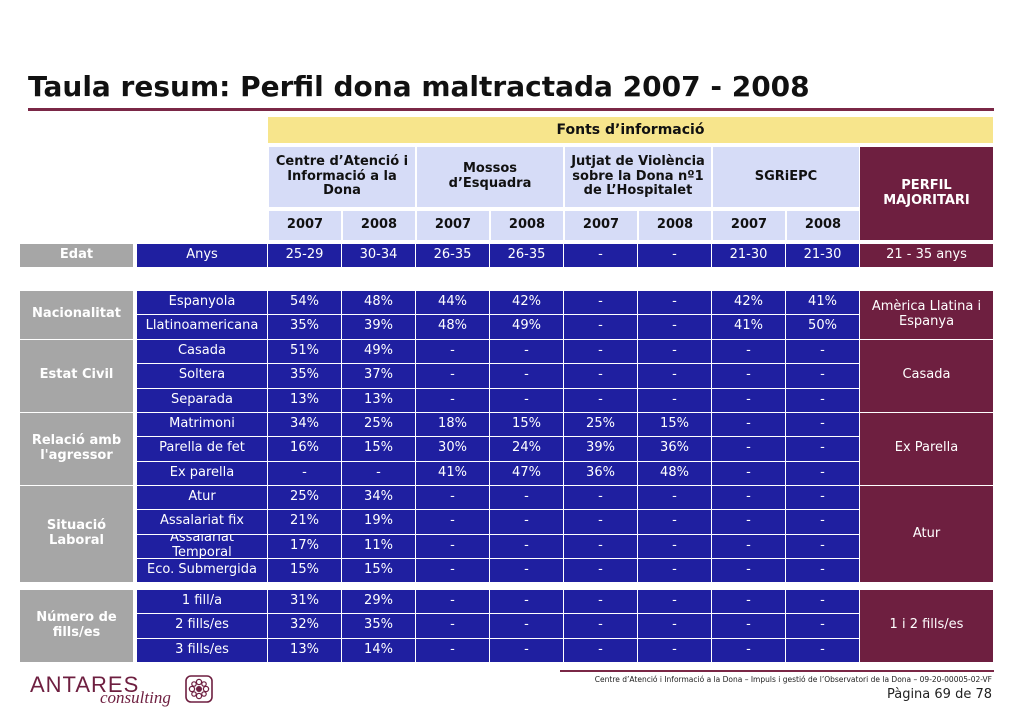  What do you see at coordinates (202, 425) in the screenshot?
I see `row-label: Matrimoni` at bounding box center [202, 425].